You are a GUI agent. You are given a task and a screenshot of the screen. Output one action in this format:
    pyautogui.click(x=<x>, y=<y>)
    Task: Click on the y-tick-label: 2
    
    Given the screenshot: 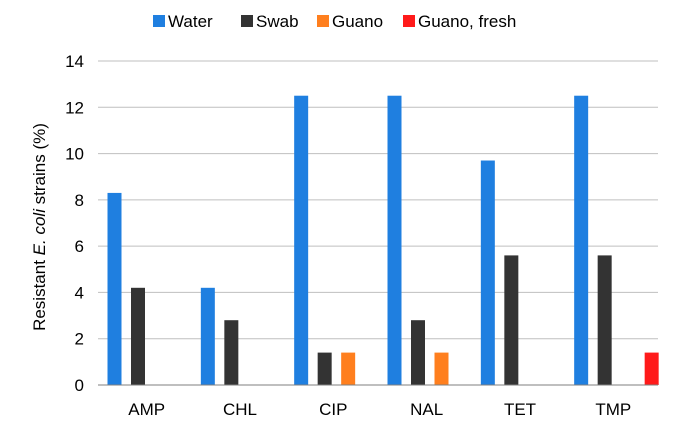 What is the action you would take?
    pyautogui.click(x=79, y=339)
    